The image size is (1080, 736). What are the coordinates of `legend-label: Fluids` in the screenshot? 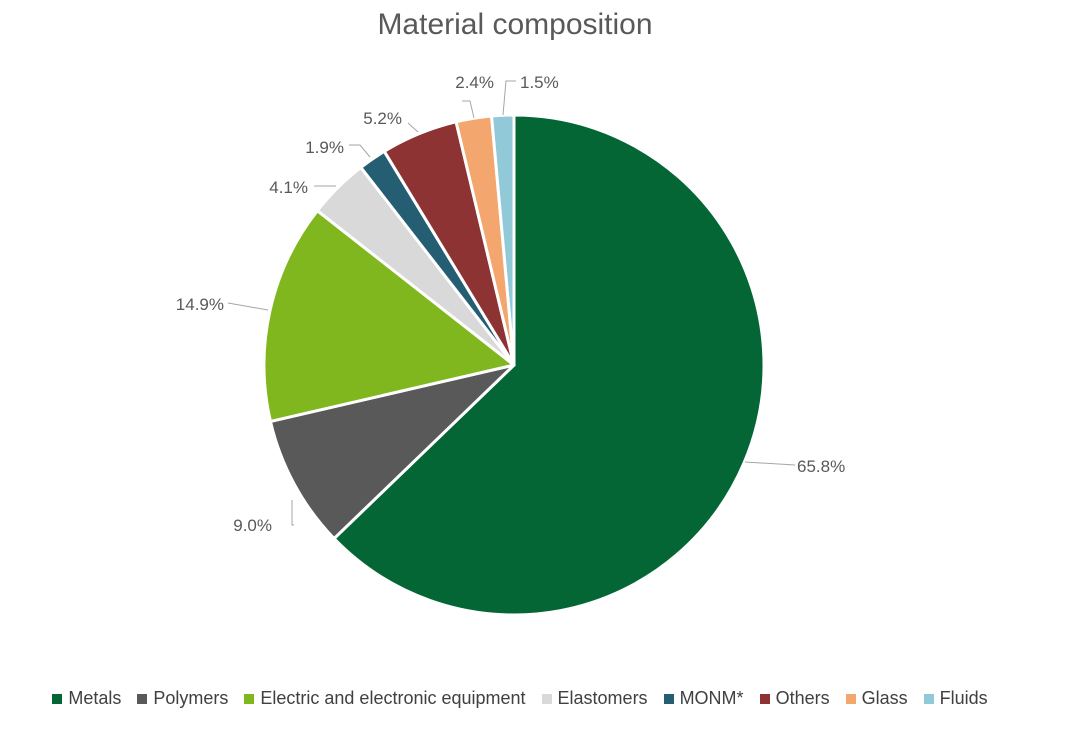 It's located at (963, 698).